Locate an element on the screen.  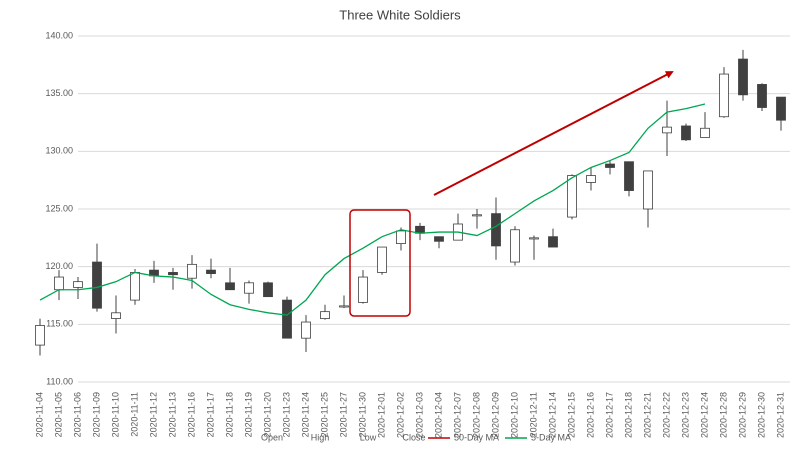
y-tick-label: 125.00 is located at coordinates (59, 208).